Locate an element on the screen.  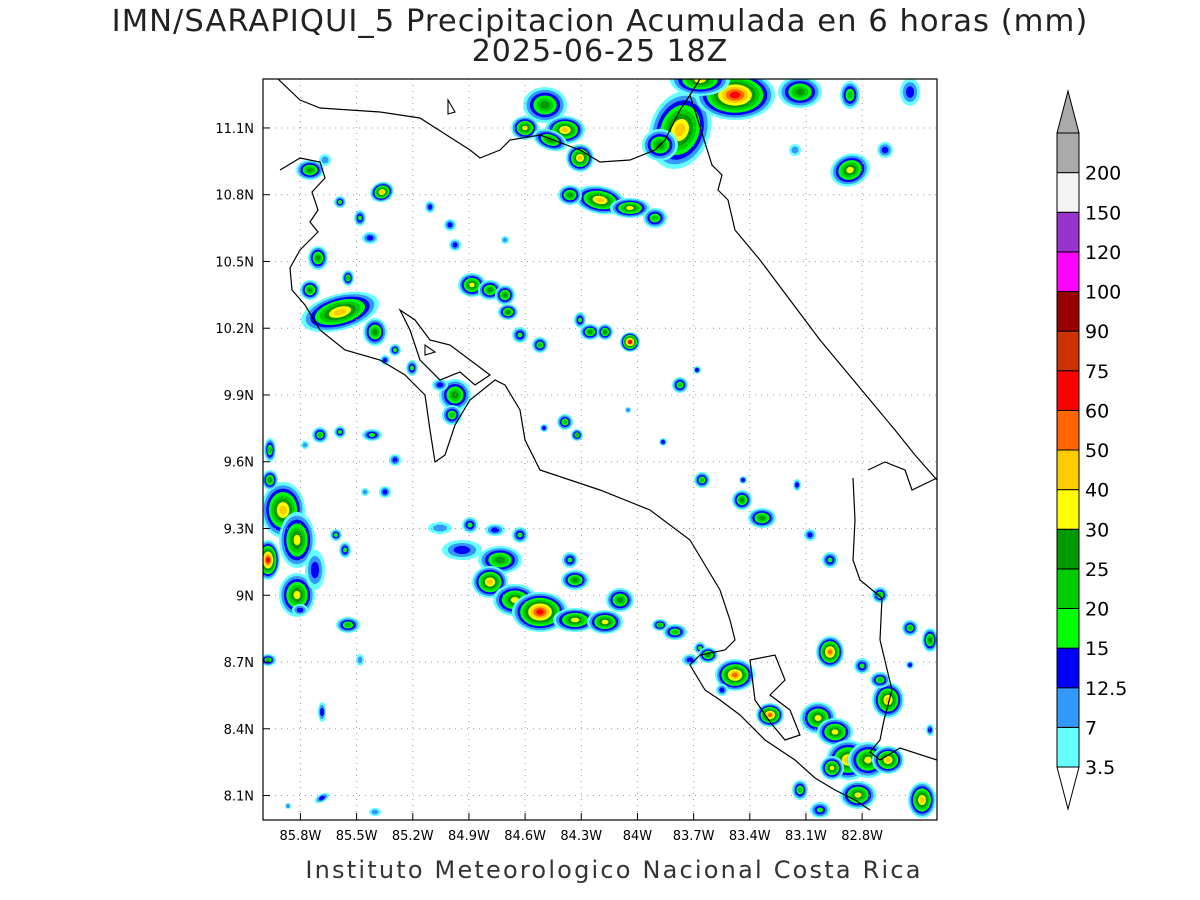
colorbar-label: 200 is located at coordinates (1103, 174).